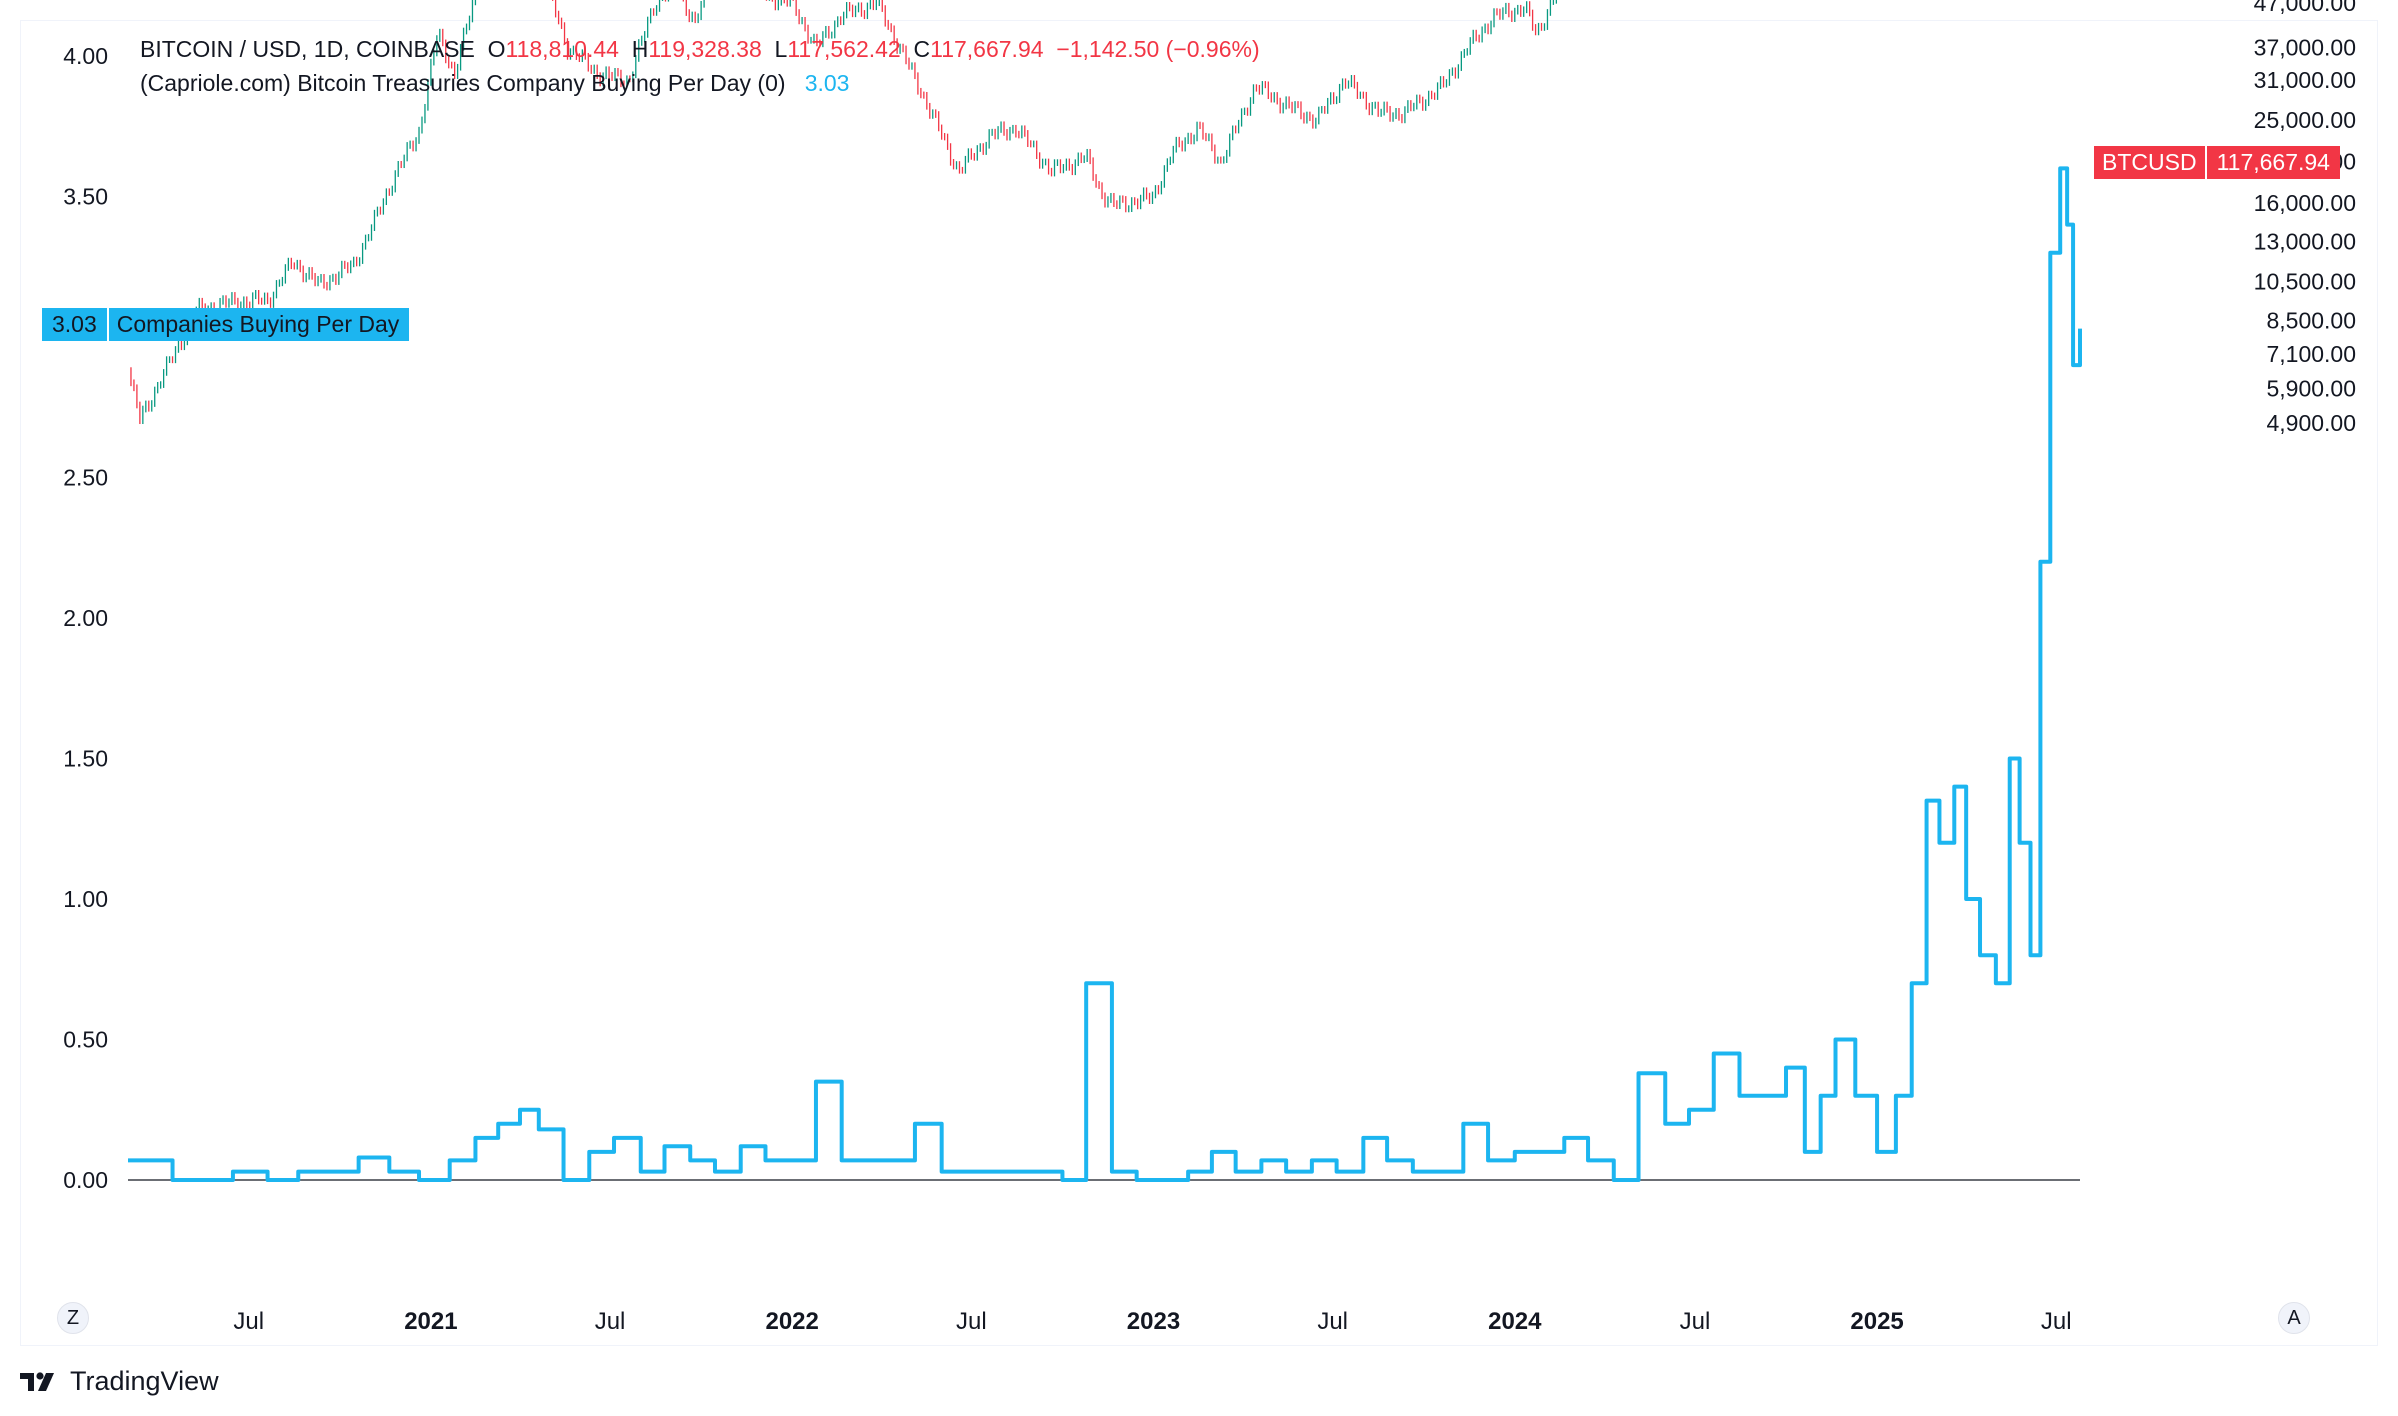 This screenshot has width=2398, height=1416. What do you see at coordinates (791, 1321) in the screenshot?
I see `x-axis-tick: 2022` at bounding box center [791, 1321].